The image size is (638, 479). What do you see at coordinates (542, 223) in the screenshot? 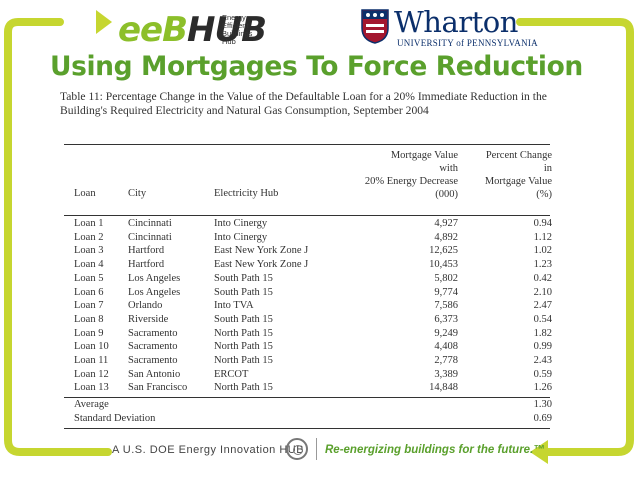
I see `cell-percent-change: 0.94` at bounding box center [542, 223].